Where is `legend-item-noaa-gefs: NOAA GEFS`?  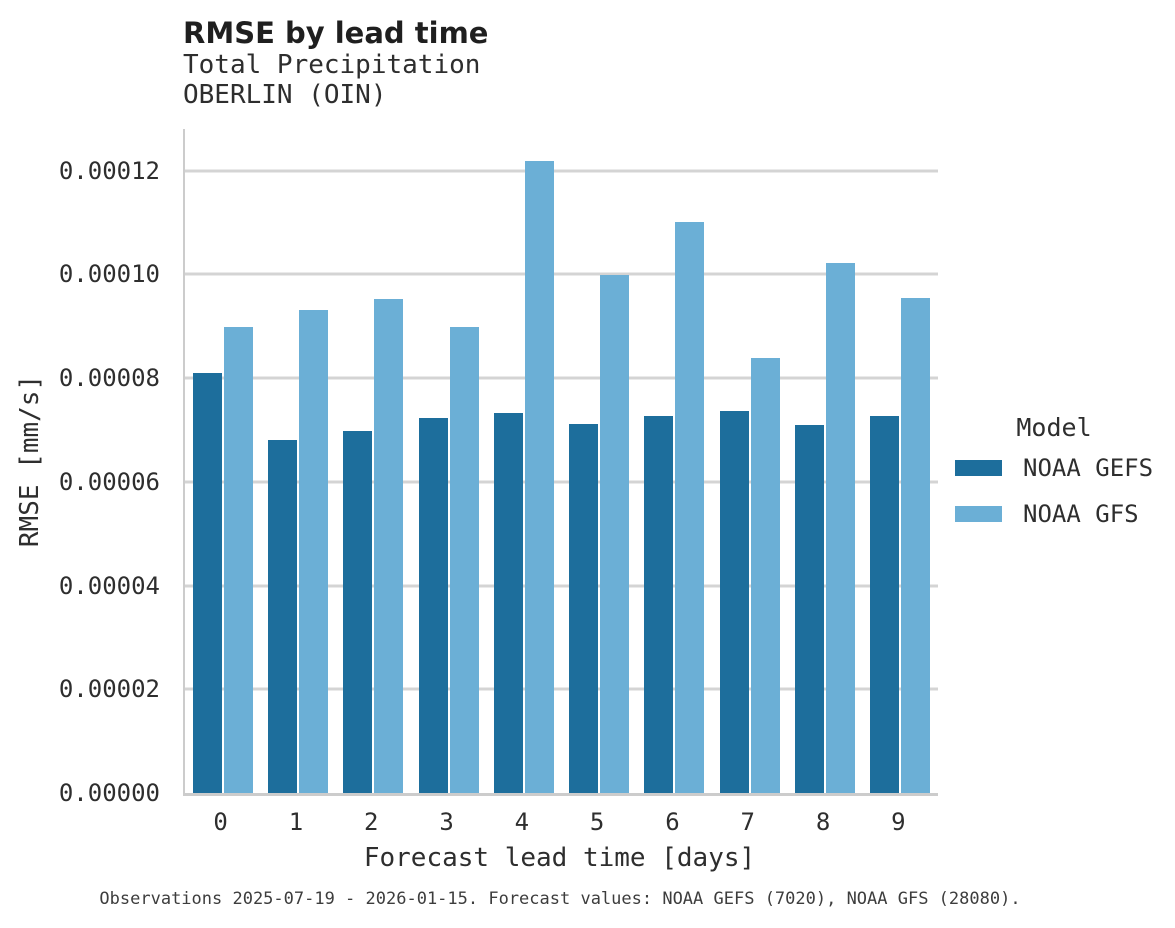 legend-item-noaa-gefs: NOAA GEFS is located at coordinates (1055, 468).